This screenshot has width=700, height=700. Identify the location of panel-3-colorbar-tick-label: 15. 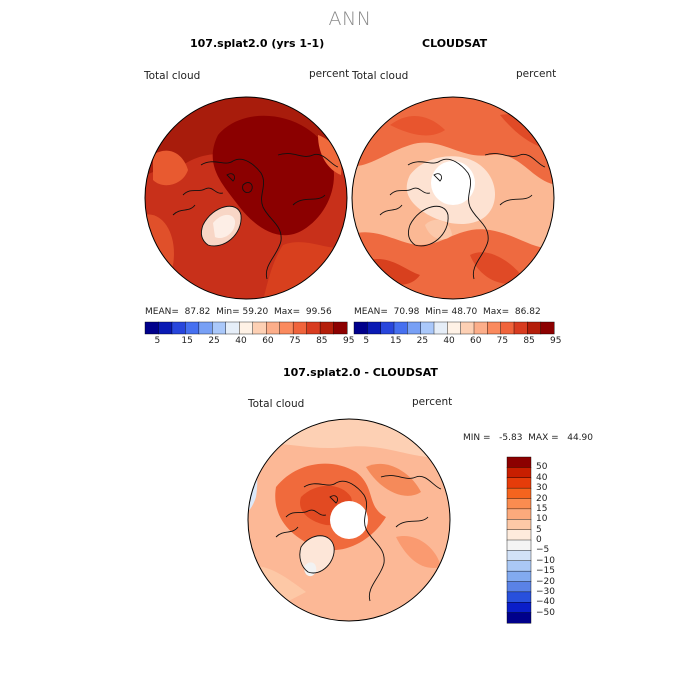
(542, 508).